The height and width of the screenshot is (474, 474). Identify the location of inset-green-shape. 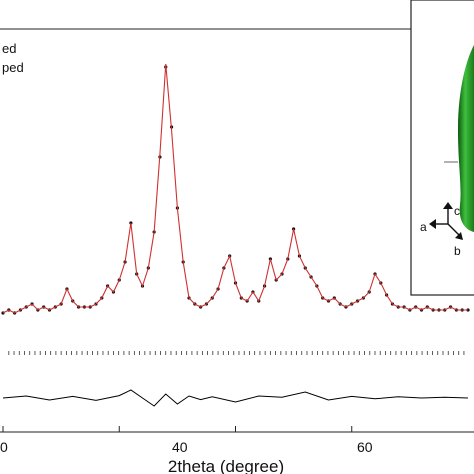
(466, 138).